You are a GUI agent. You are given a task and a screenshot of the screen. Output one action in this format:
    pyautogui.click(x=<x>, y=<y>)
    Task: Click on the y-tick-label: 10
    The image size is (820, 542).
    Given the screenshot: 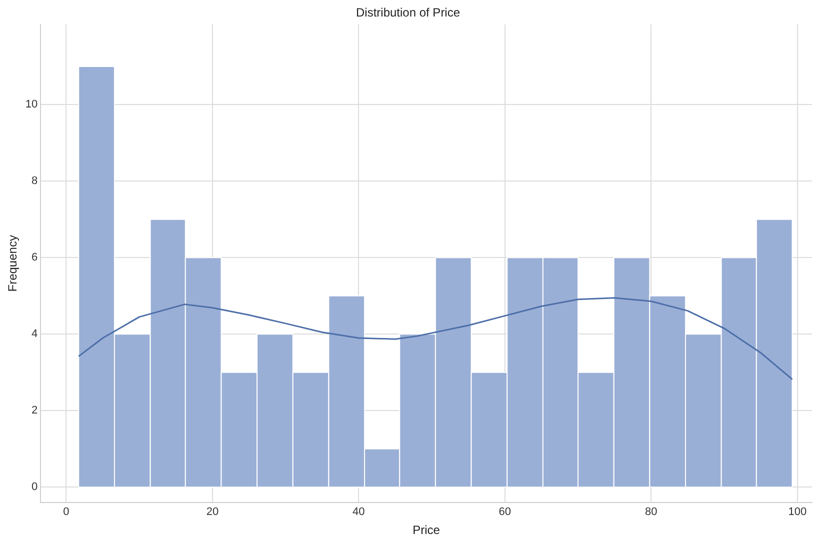 What is the action you would take?
    pyautogui.click(x=31, y=104)
    